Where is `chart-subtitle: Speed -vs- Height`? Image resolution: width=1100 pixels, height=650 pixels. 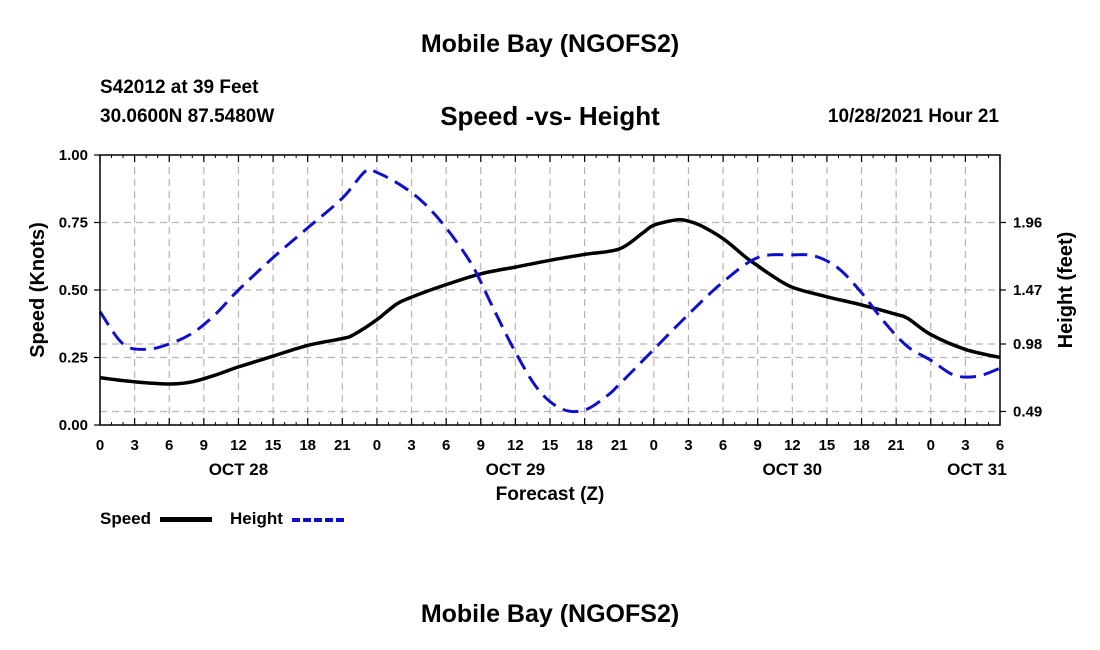
chart-subtitle: Speed -vs- Height is located at coordinates (550, 116).